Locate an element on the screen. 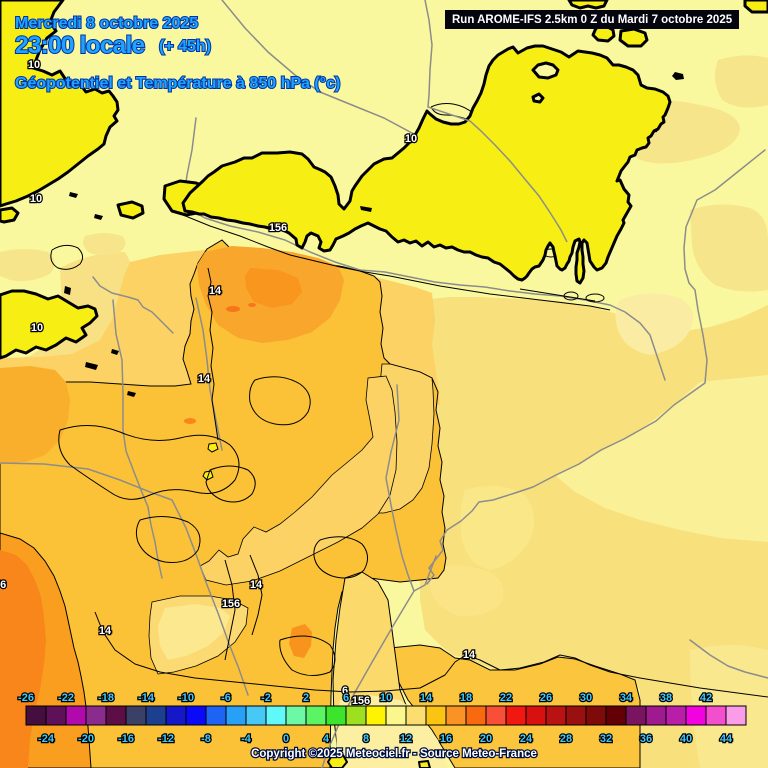  svg-text: 24 is located at coordinates (526, 739).